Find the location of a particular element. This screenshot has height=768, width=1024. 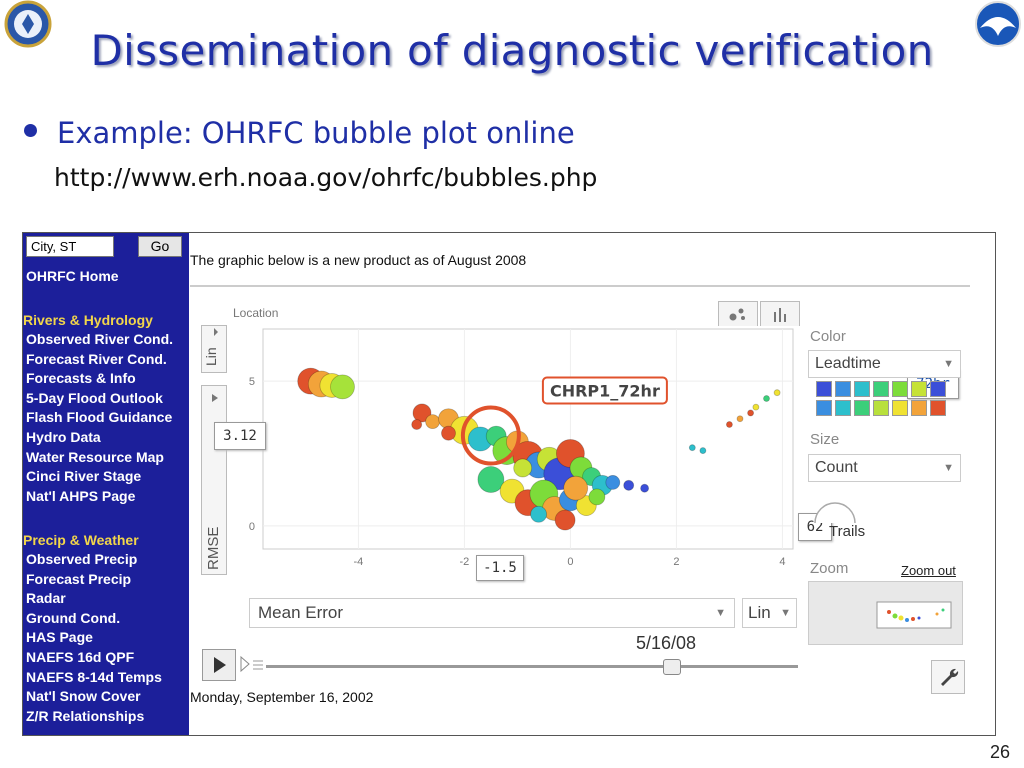

sidebar-nav-item: Forecast River Cond. is located at coordinates (96, 358).